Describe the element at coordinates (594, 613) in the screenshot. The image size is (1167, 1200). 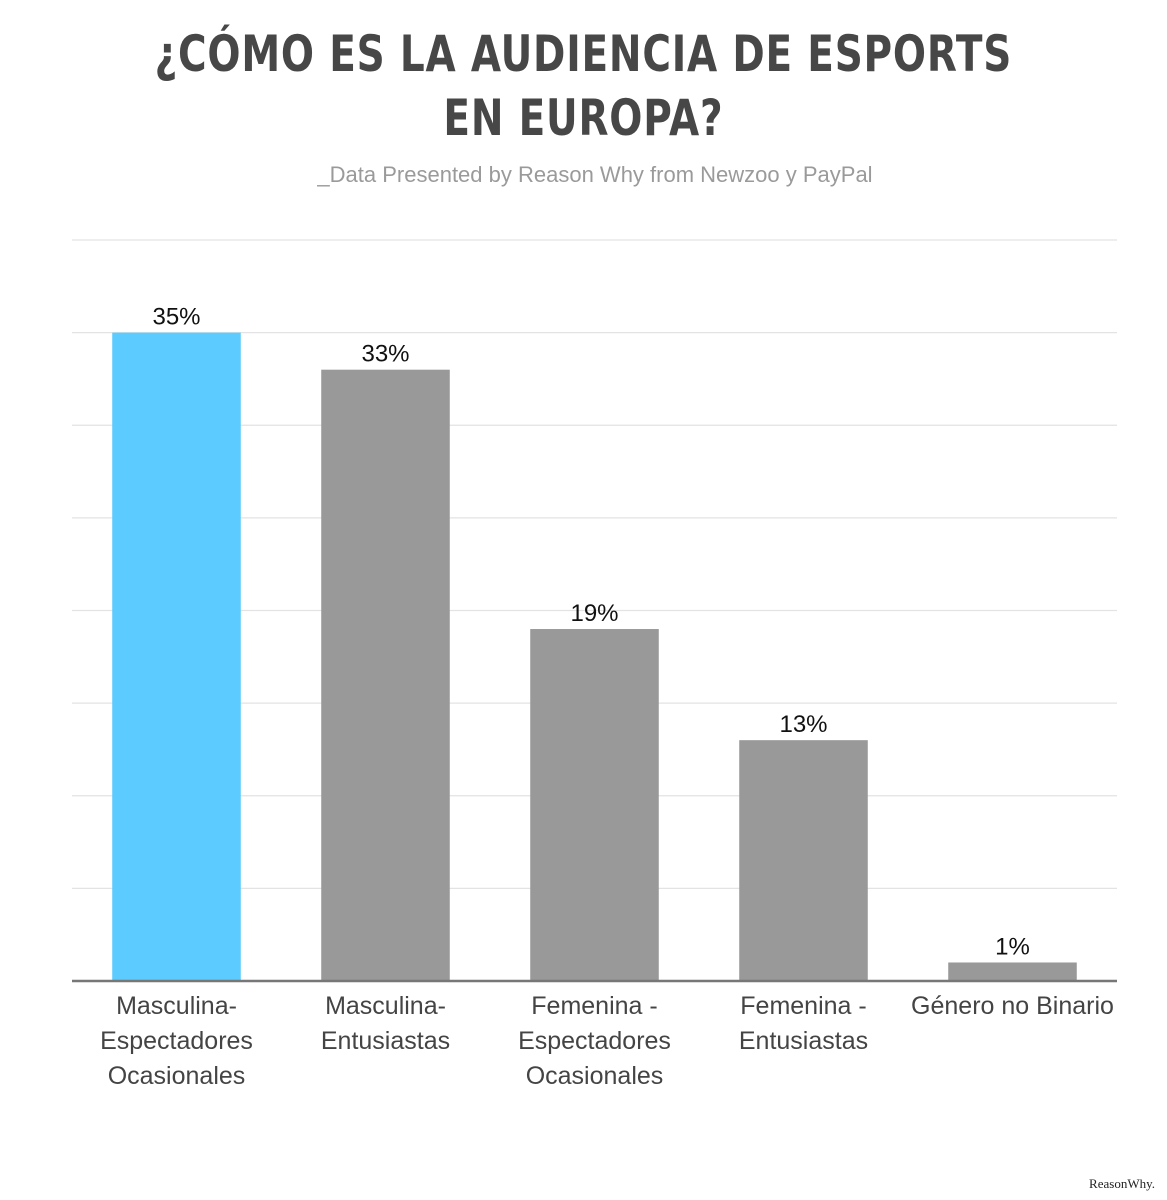
I see `data-label: 19%` at that location.